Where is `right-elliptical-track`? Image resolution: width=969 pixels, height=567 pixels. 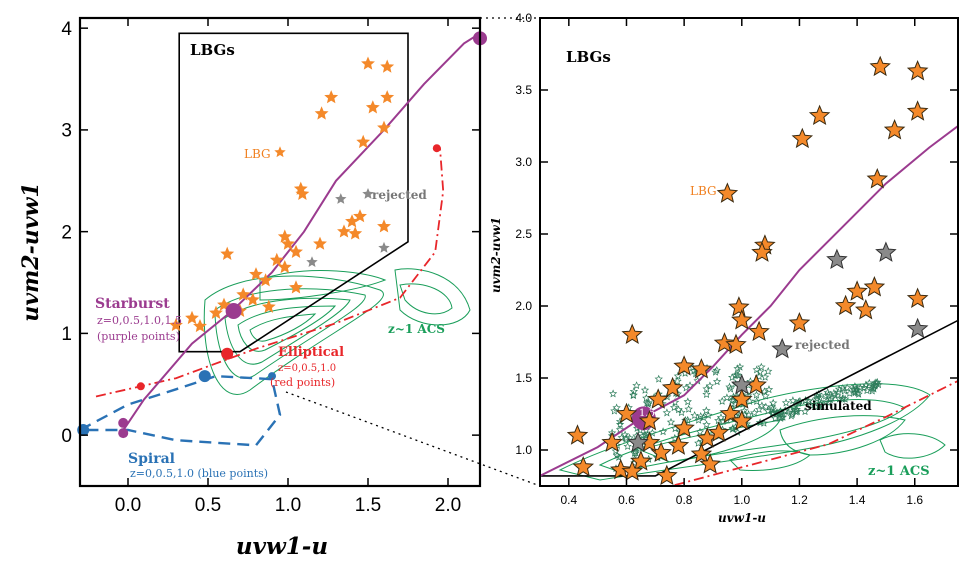 right-elliptical-track is located at coordinates (812, 433).